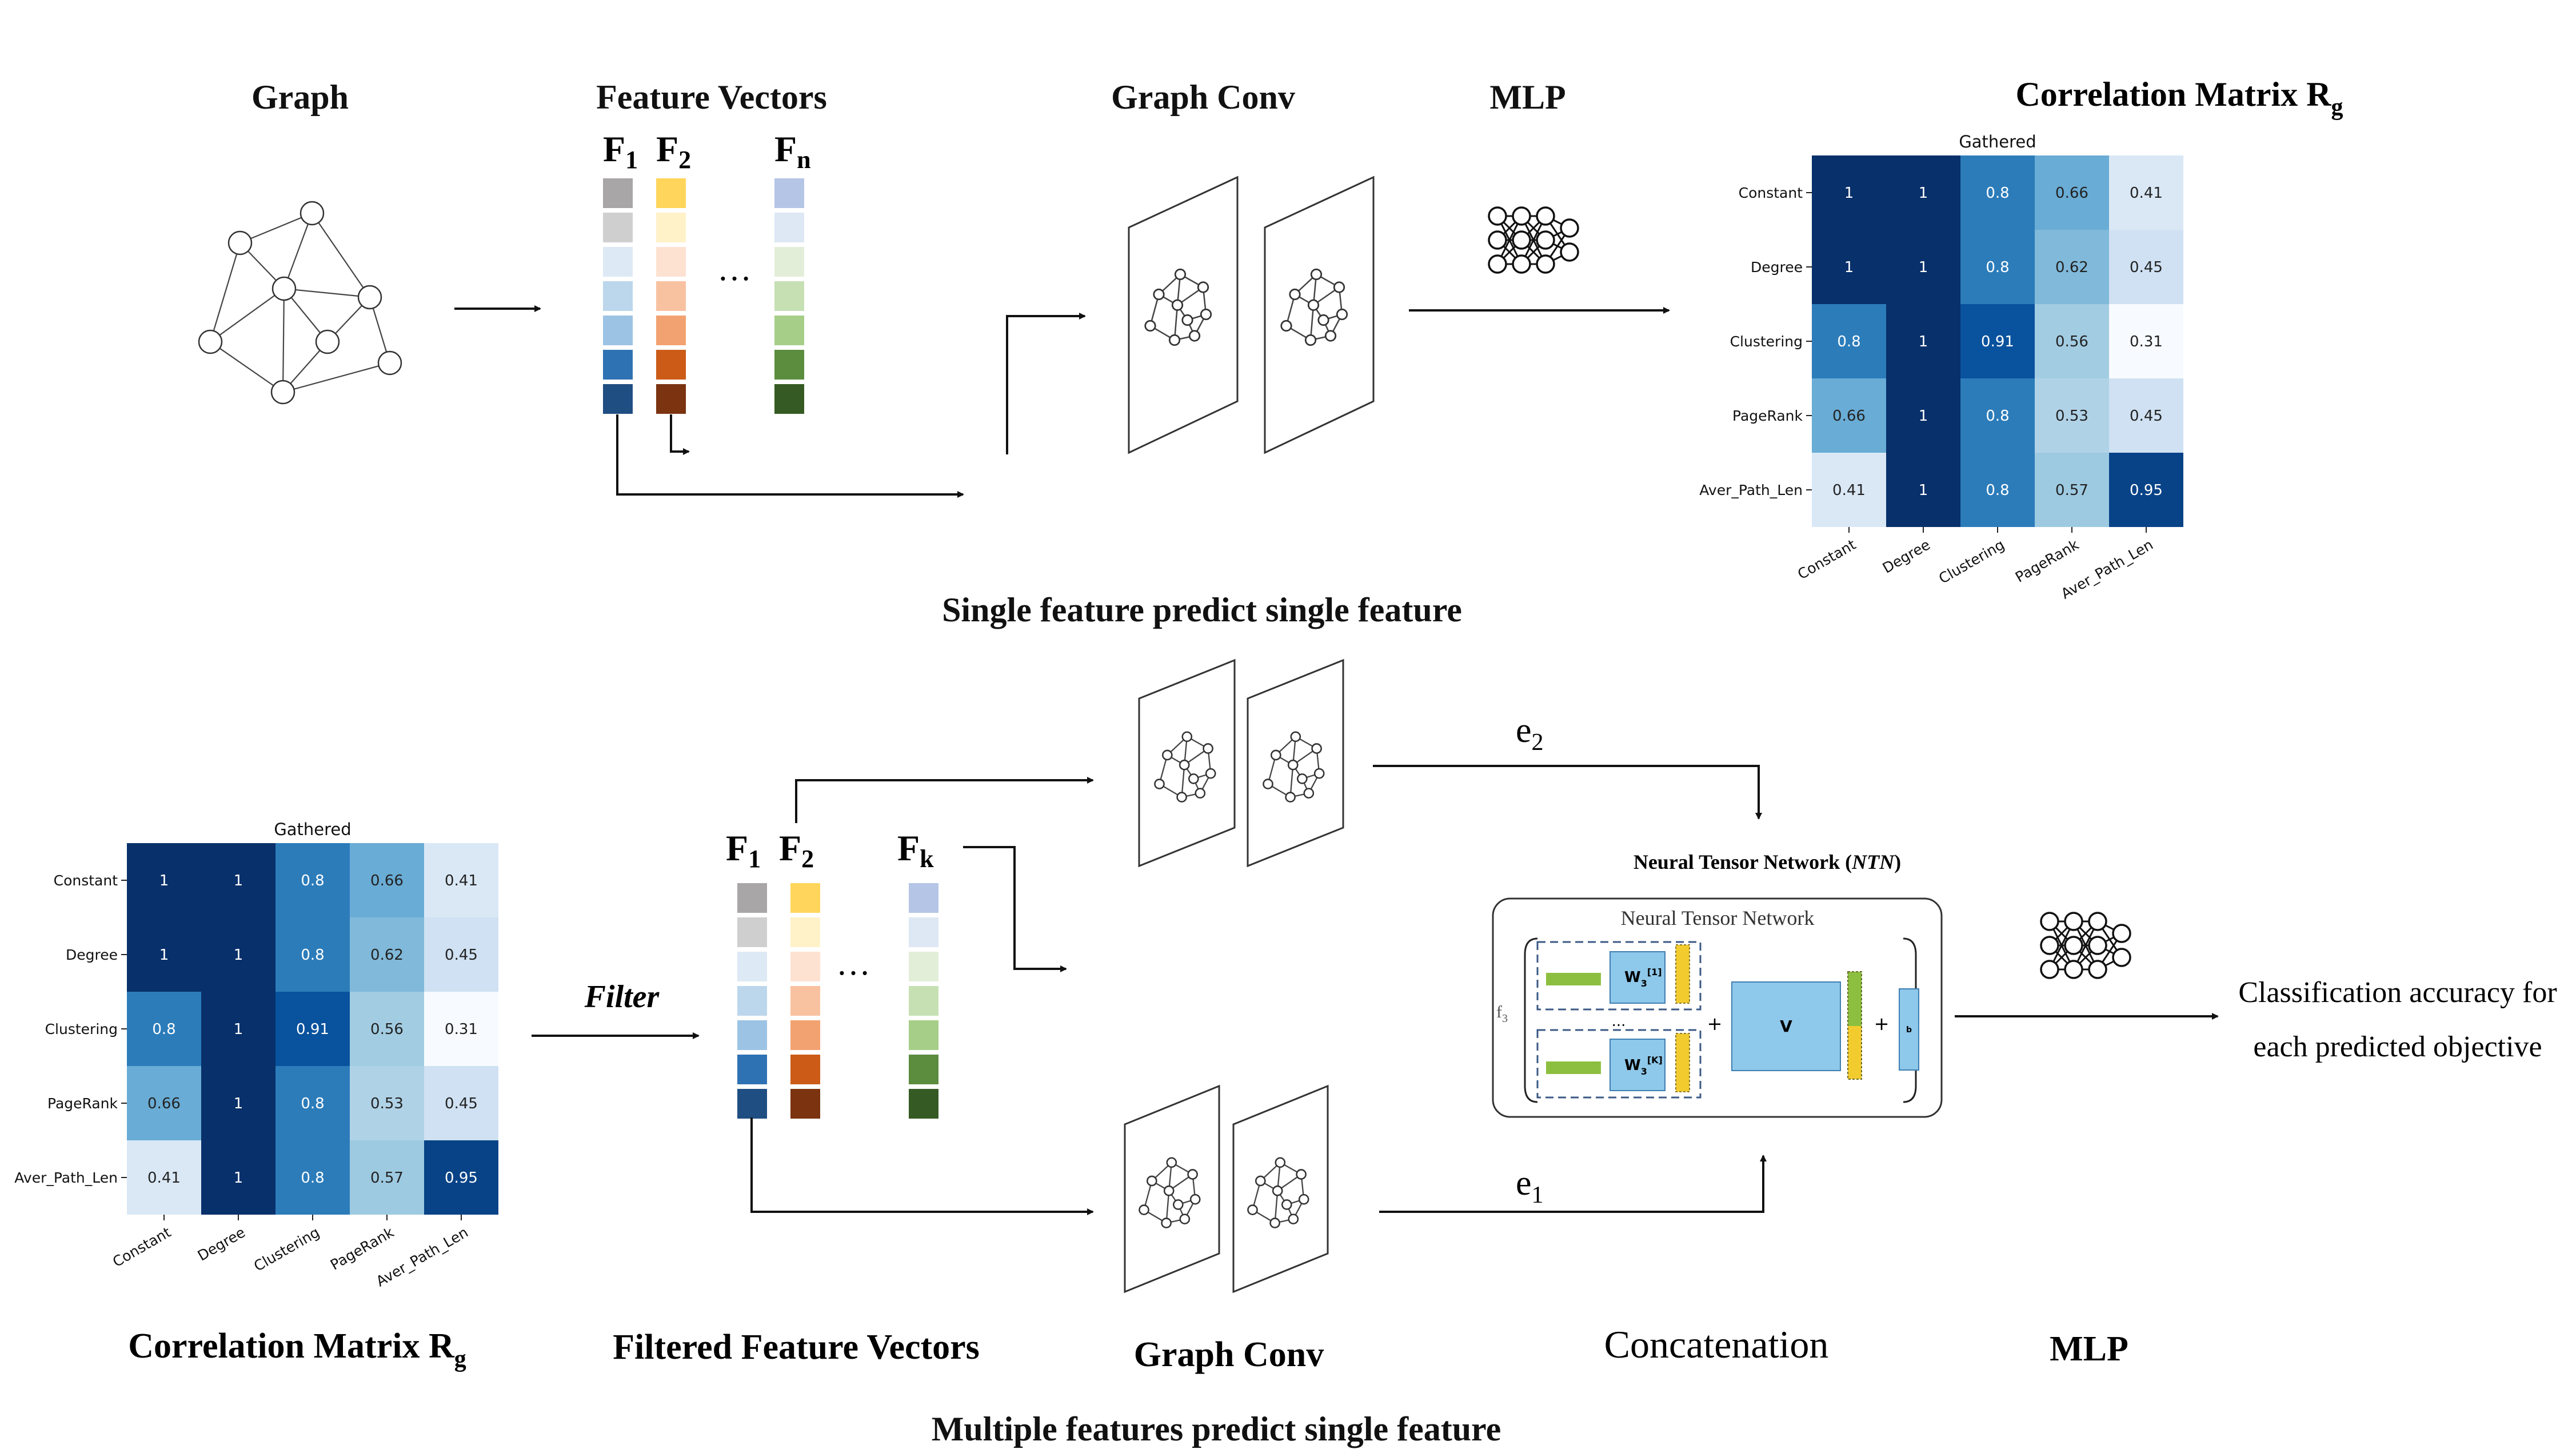  What do you see at coordinates (66, 1177) in the screenshot?
I see `row-tick-label: Aver_Path_Len` at bounding box center [66, 1177].